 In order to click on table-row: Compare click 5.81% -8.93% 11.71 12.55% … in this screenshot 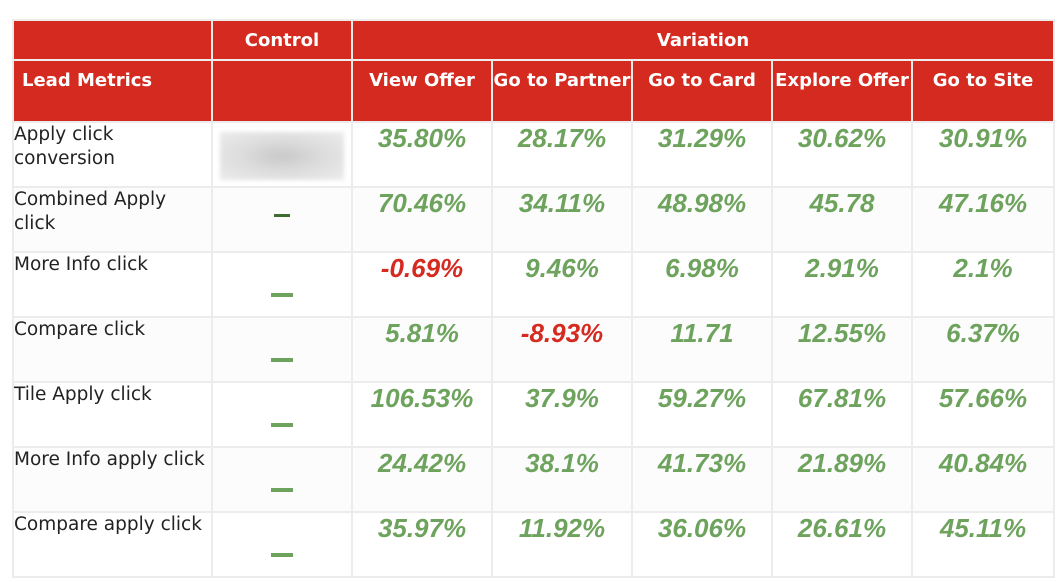, I will do `click(534, 349)`.